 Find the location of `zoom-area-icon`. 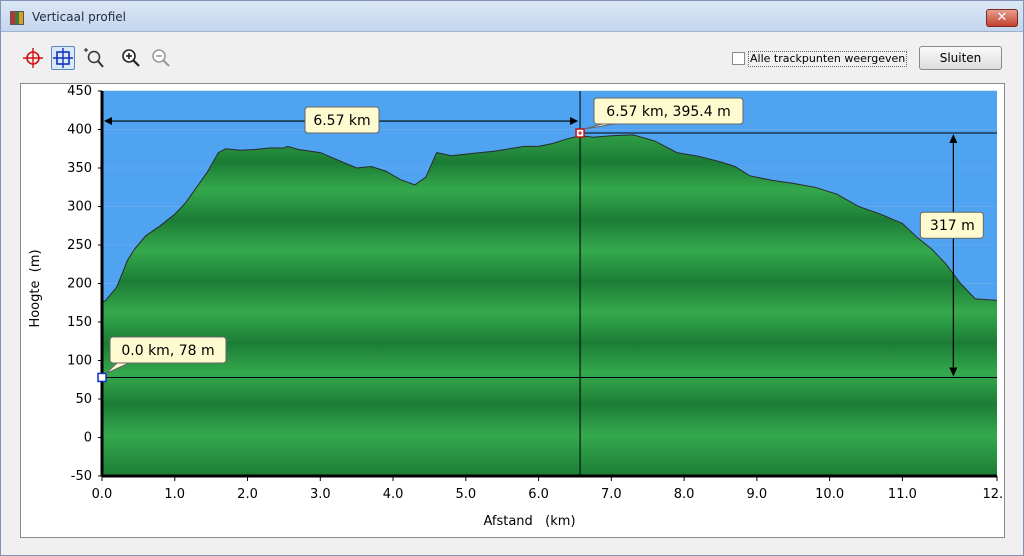

zoom-area-icon is located at coordinates (94, 58).